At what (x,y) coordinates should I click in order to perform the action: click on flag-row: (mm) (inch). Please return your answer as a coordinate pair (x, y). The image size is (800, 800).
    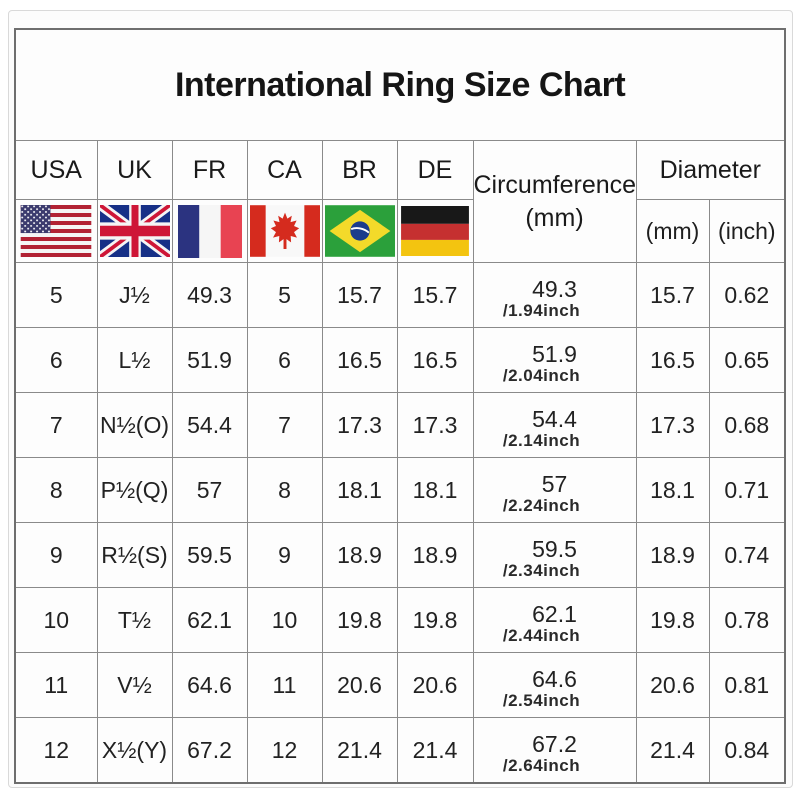
    Looking at the image, I should click on (400, 231).